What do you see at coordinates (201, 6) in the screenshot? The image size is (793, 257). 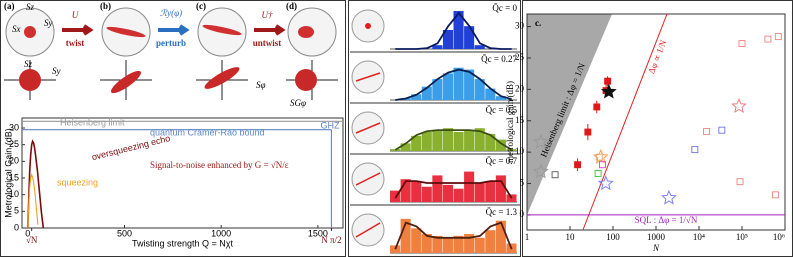 I see `panel-label: (c)` at bounding box center [201, 6].